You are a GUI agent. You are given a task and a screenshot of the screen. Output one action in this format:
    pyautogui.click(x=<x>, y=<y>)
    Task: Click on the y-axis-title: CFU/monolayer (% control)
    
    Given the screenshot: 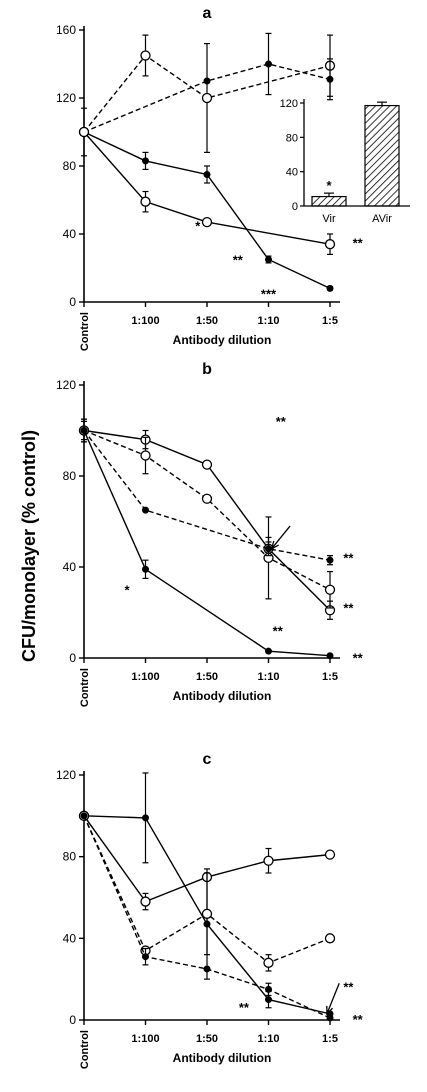 What is the action you would take?
    pyautogui.click(x=29, y=546)
    